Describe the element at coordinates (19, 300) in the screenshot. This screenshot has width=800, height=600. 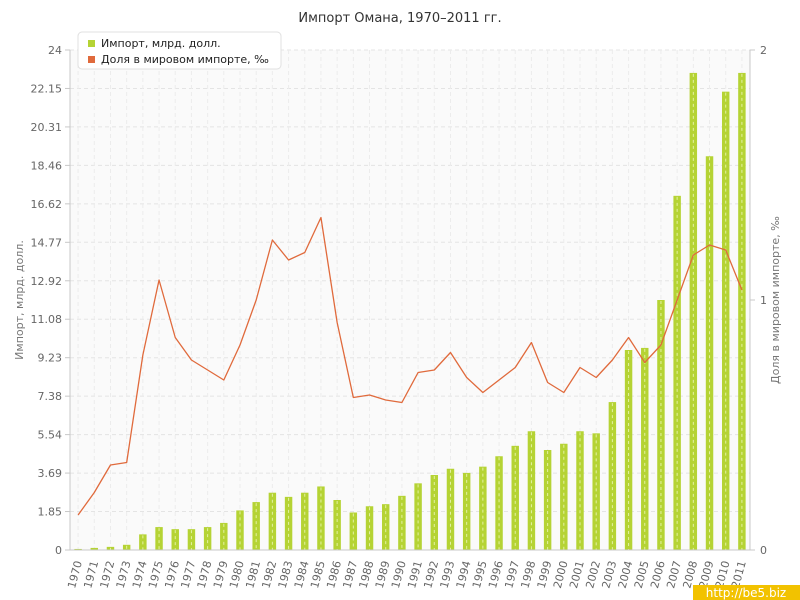
I see `left-axis-title: Импорт, млрд. долл.` at that location.